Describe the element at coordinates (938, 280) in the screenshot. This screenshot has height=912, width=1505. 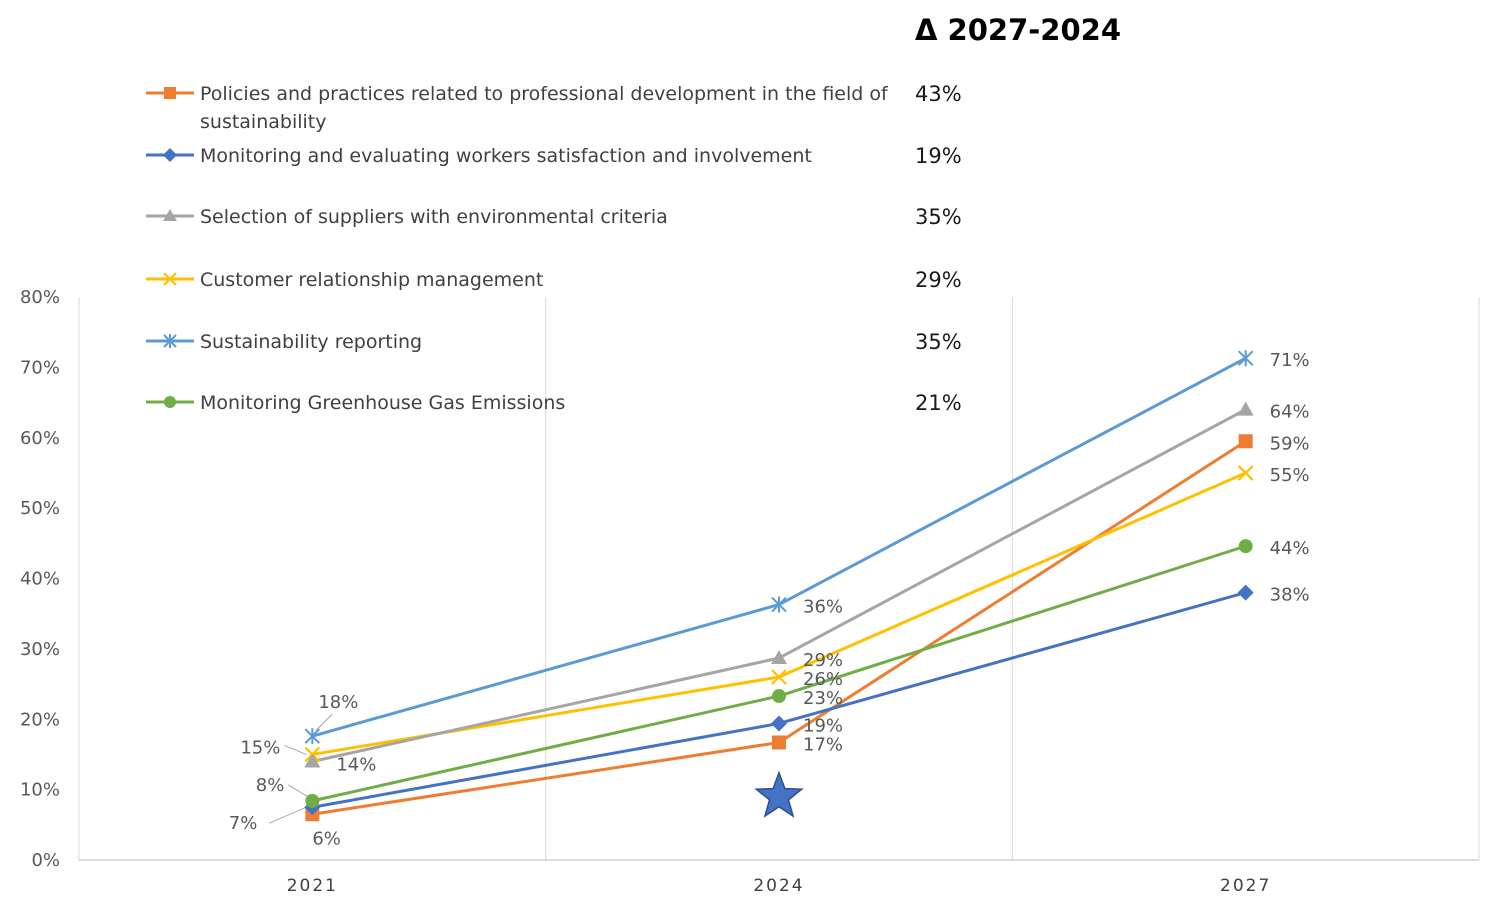
I see `delta-value: 29%` at that location.